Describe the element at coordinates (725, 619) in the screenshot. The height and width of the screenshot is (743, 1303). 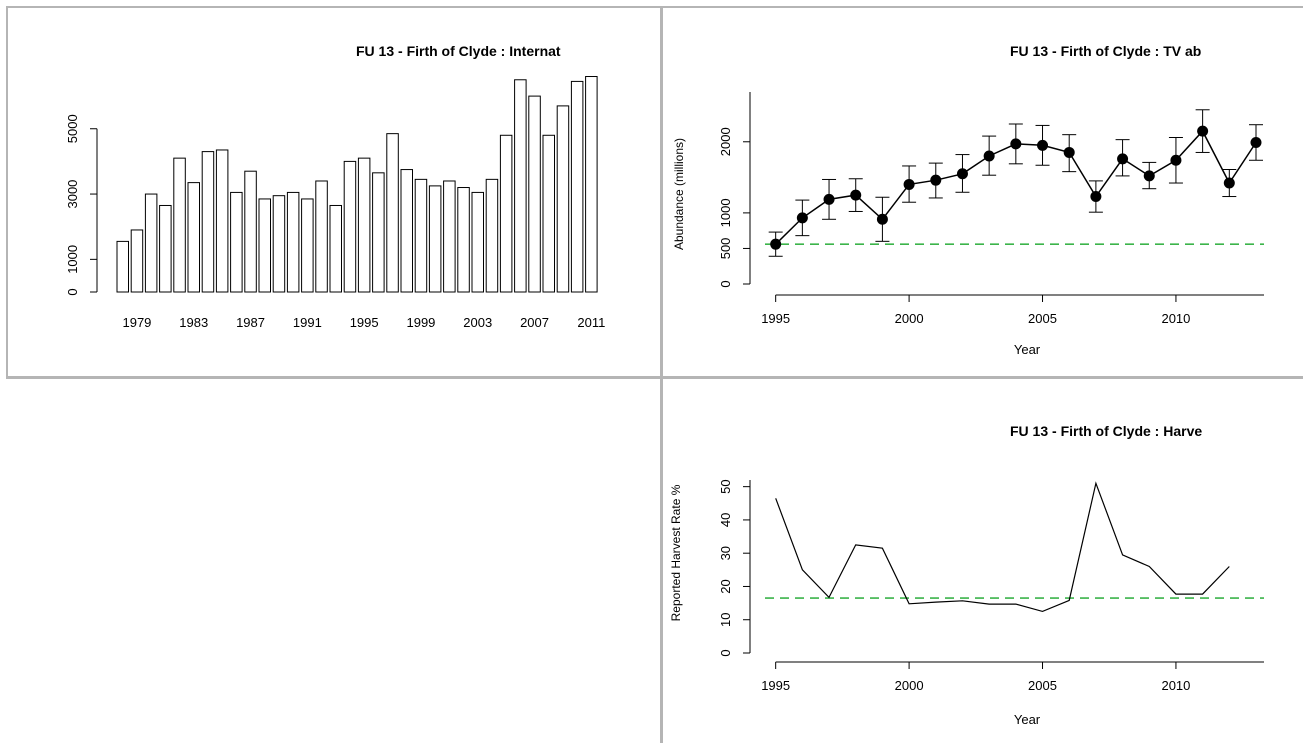
I see `y-tick-label: 10` at that location.